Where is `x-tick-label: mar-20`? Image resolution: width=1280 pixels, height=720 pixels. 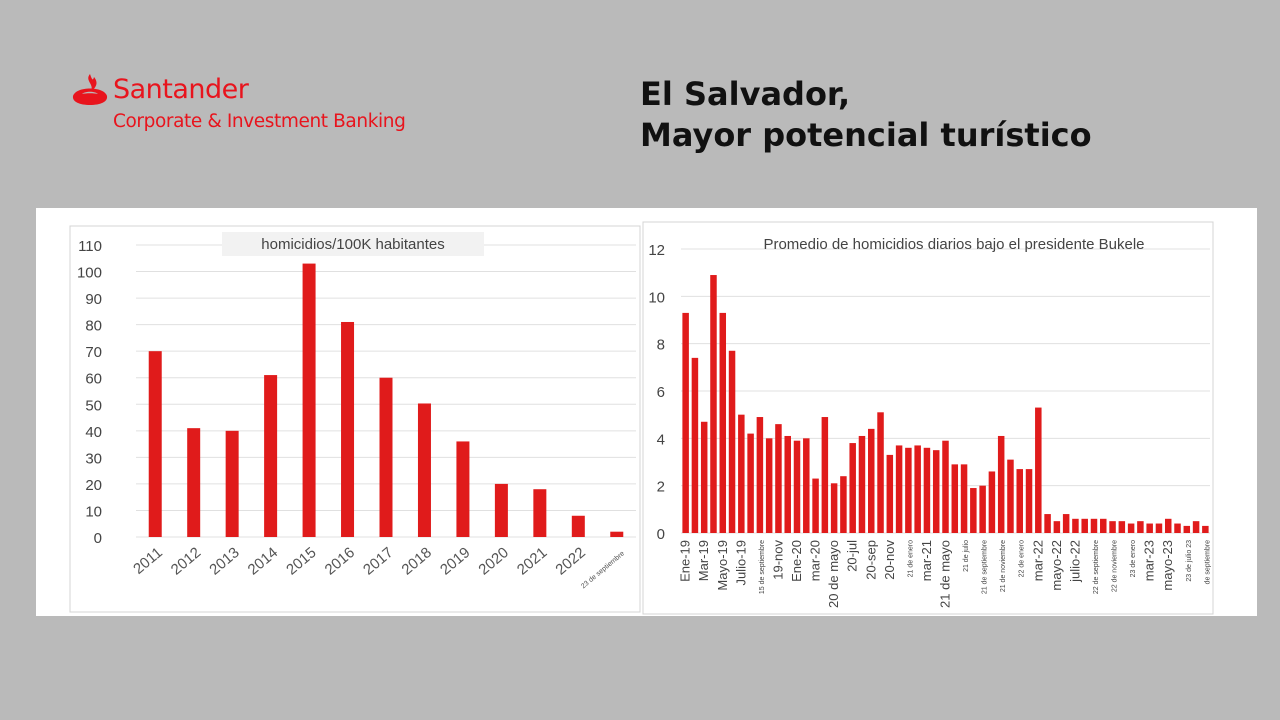 x-tick-label: mar-20 is located at coordinates (815, 560).